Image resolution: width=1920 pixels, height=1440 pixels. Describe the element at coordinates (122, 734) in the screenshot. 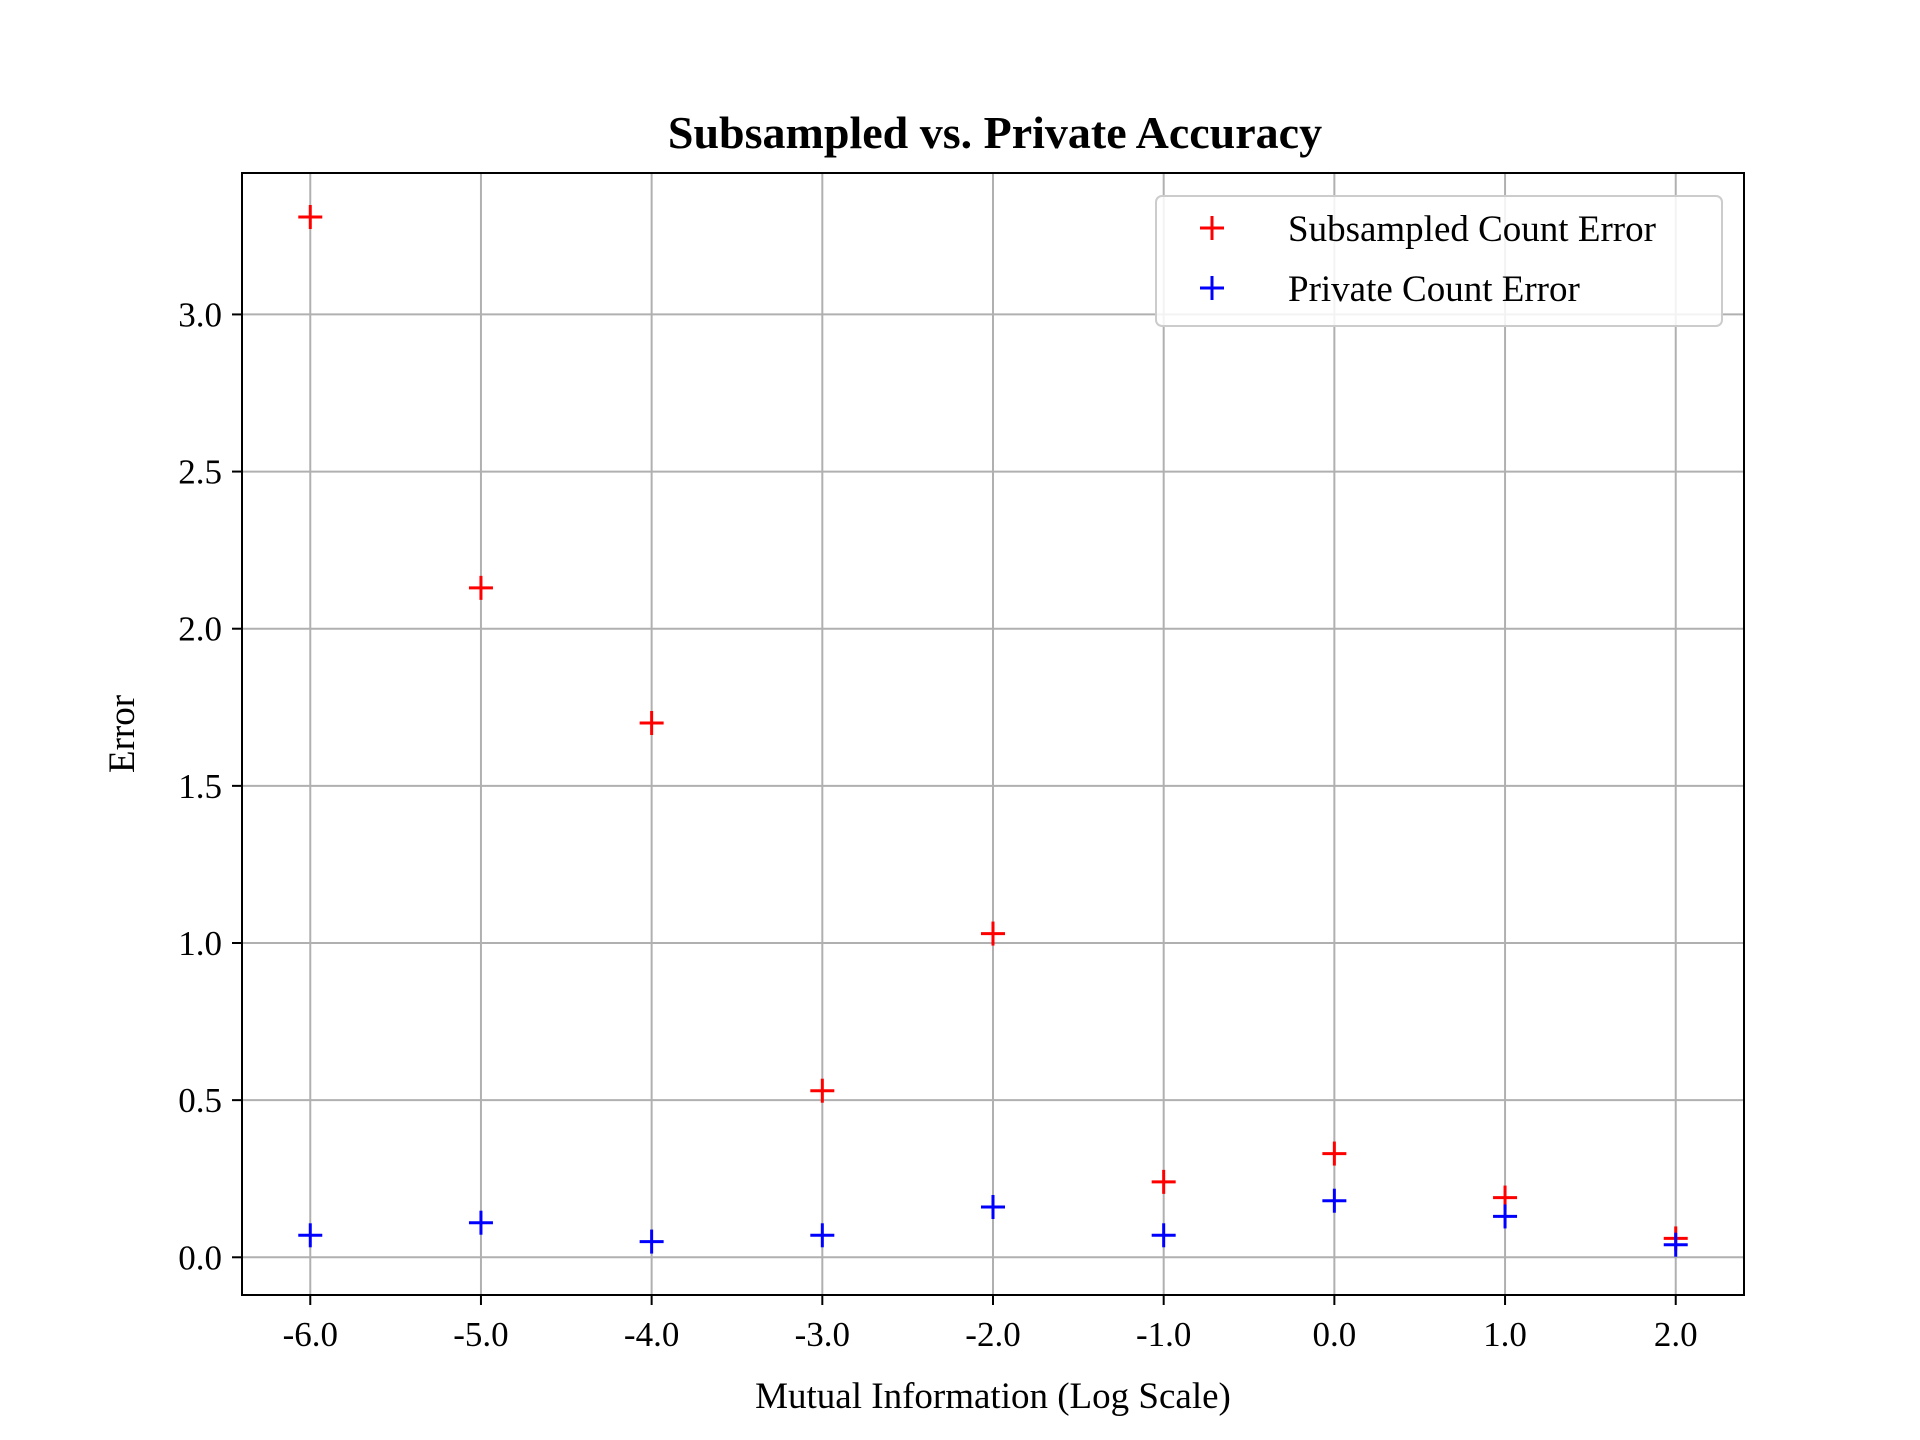

I see `y-axis-label: Error` at that location.